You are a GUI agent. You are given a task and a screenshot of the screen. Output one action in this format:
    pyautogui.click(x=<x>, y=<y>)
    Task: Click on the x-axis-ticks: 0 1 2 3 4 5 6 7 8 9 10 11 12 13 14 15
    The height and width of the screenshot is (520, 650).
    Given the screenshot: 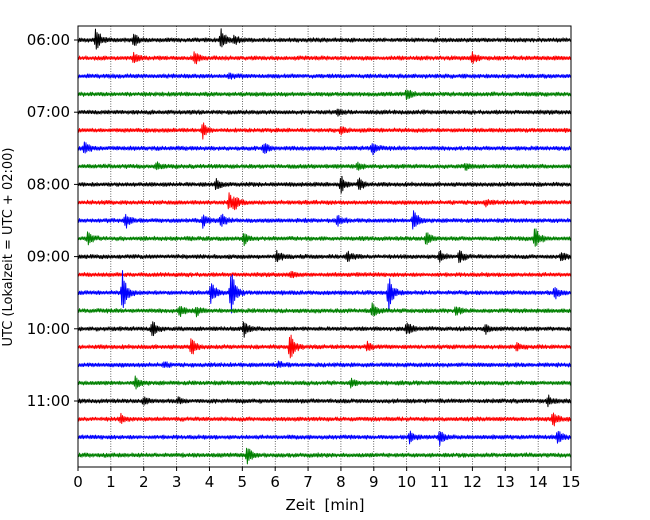 What is the action you would take?
    pyautogui.click(x=327, y=479)
    